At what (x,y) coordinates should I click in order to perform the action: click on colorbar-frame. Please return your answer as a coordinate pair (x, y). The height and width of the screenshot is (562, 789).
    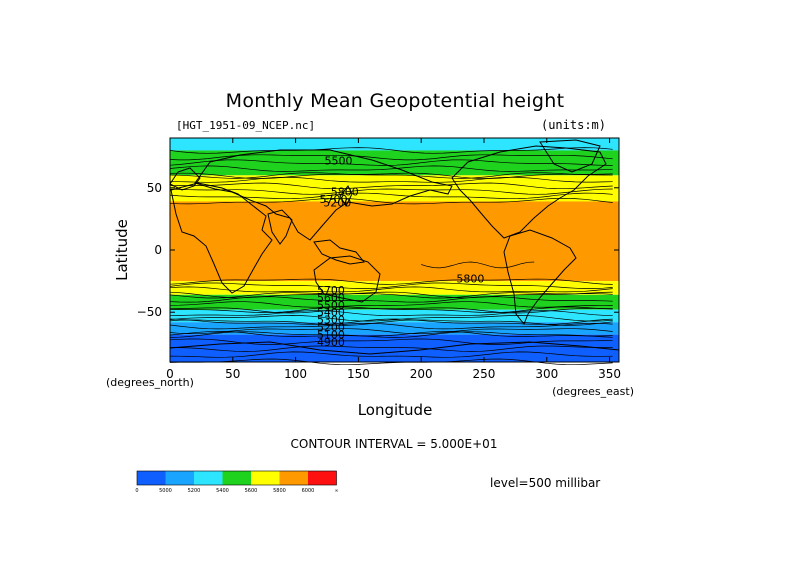
    Looking at the image, I should click on (236, 478).